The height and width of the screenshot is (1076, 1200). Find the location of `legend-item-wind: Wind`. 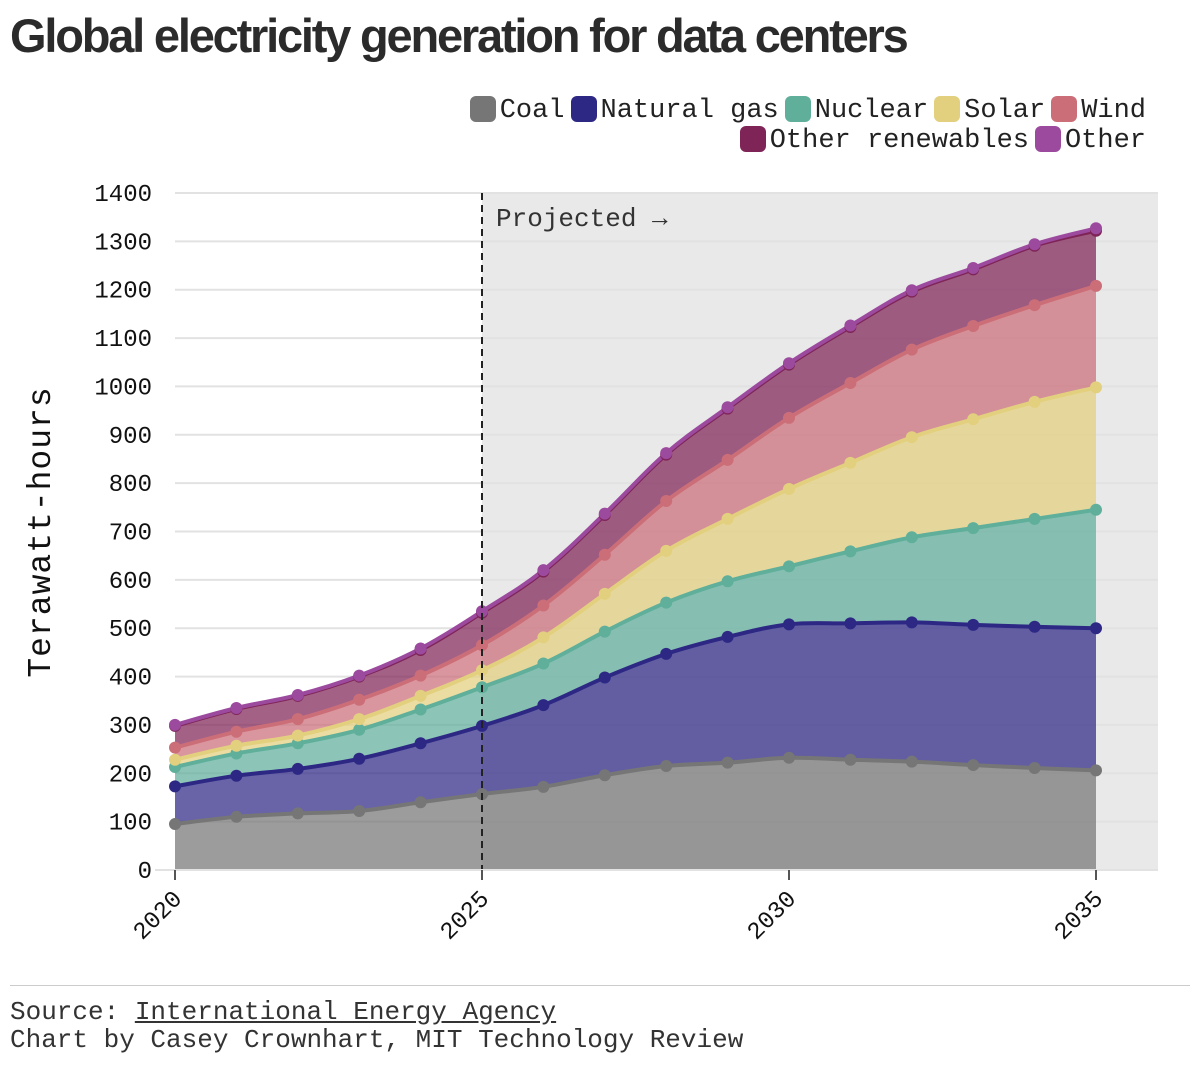

legend-item-wind: Wind is located at coordinates (1098, 111).